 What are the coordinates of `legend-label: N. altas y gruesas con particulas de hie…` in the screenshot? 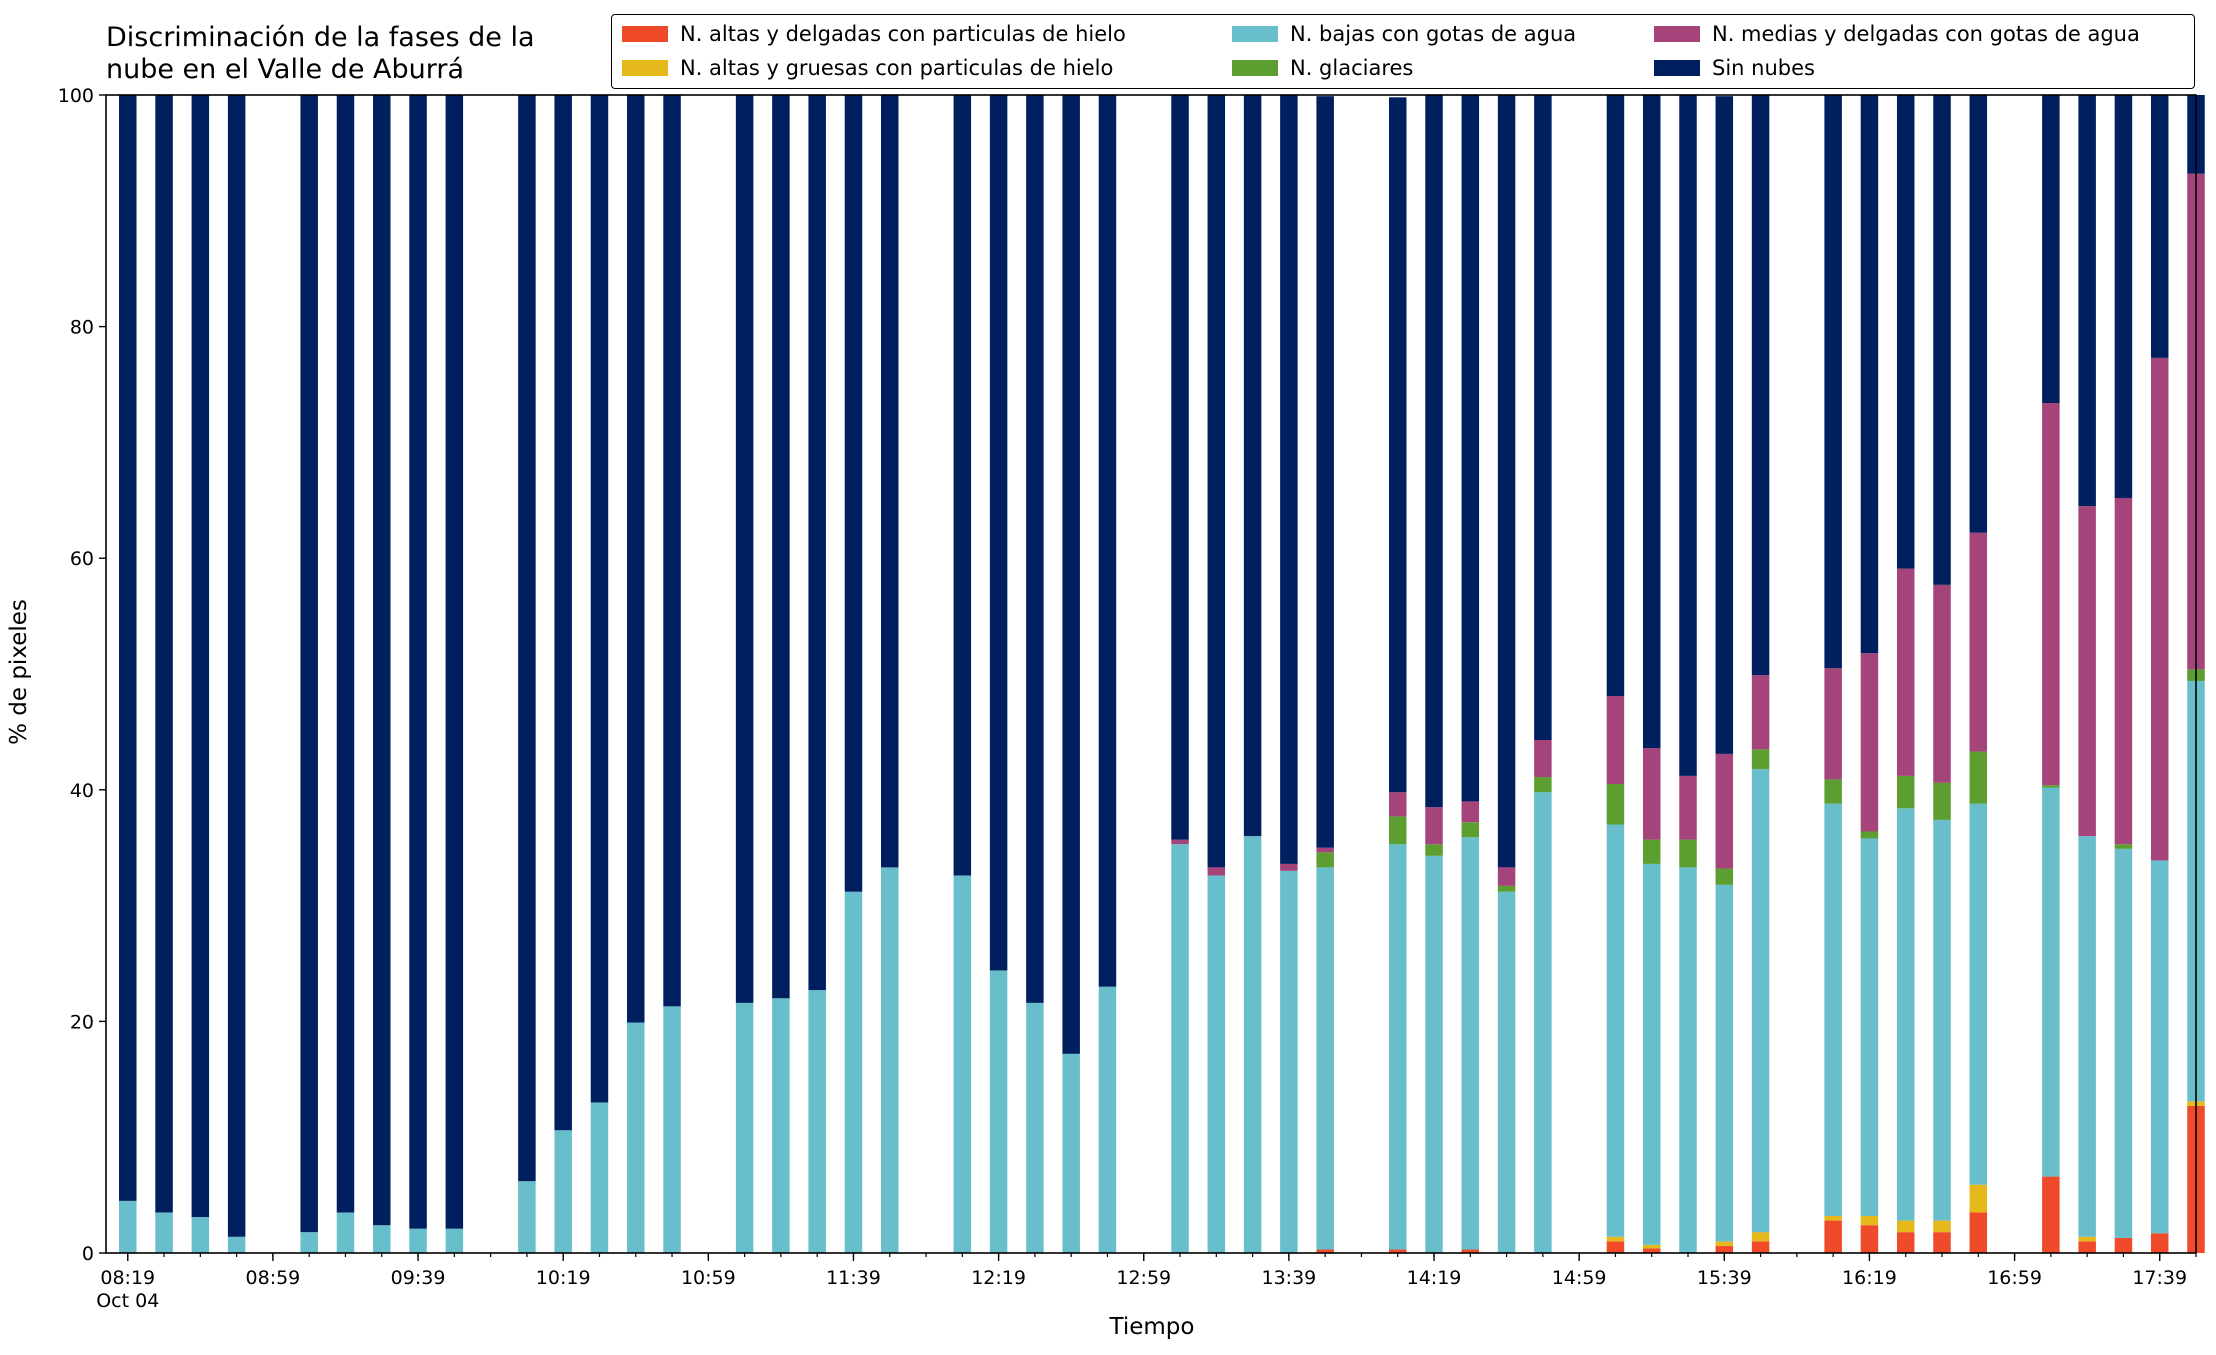 It's located at (897, 68).